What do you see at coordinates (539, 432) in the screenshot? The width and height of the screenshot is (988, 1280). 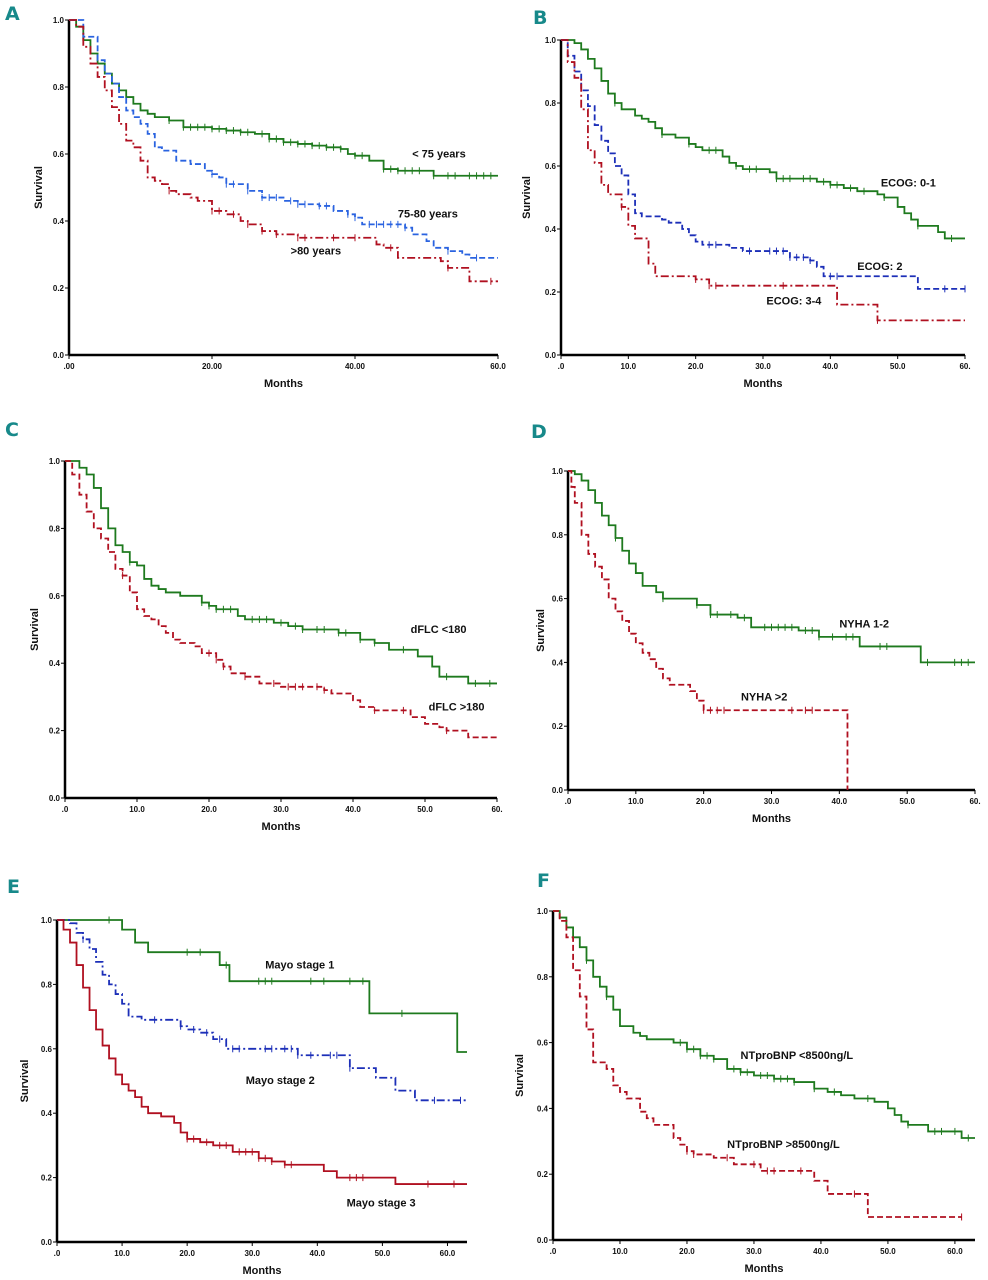 I see `panel-letter: D` at bounding box center [539, 432].